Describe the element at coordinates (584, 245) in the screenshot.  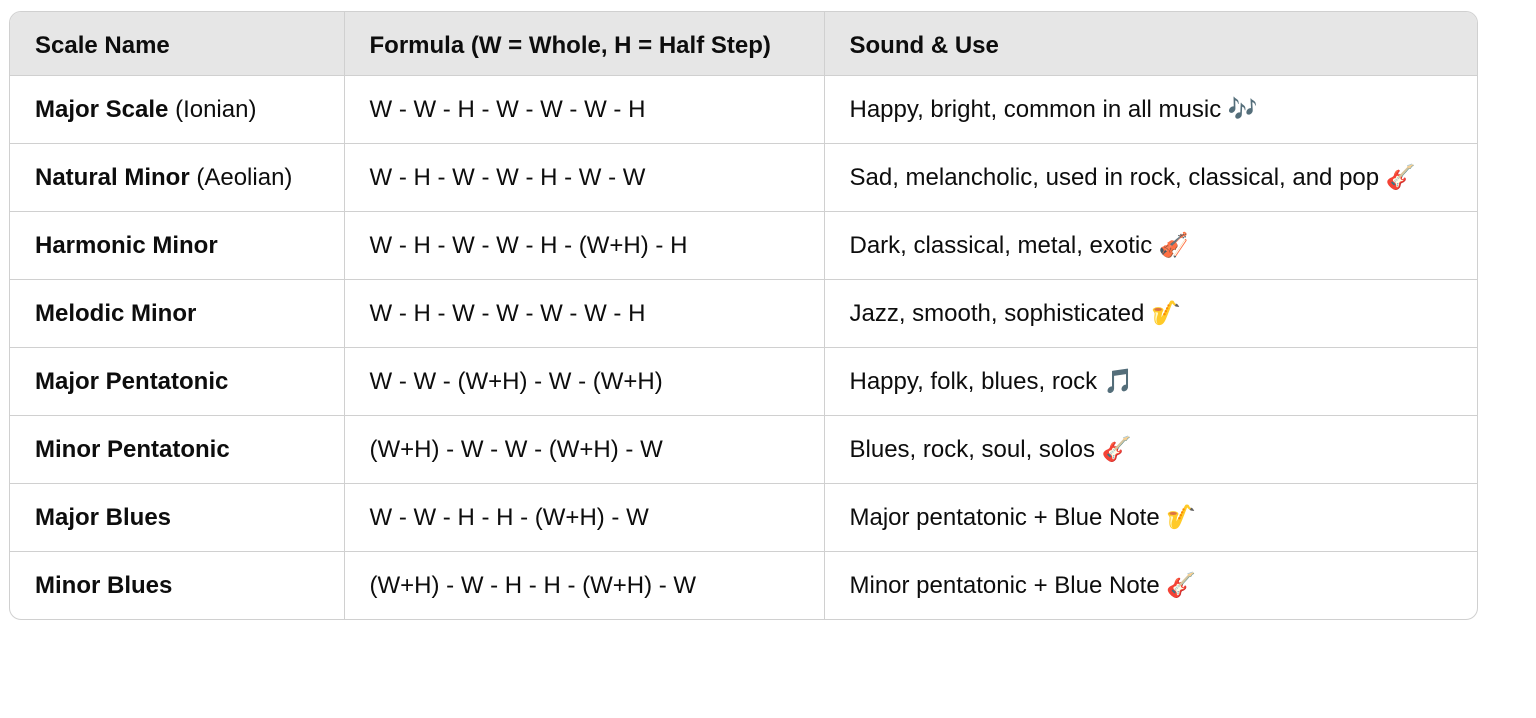
I see `formula-cell: W - H - W - W - H - (W+H) - H` at that location.